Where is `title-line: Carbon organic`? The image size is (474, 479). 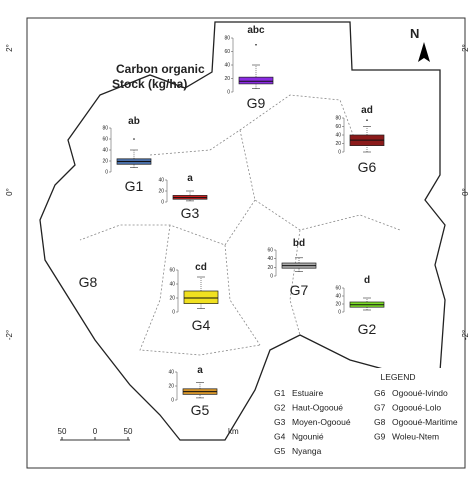
title-line: Carbon organic is located at coordinates (160, 69).